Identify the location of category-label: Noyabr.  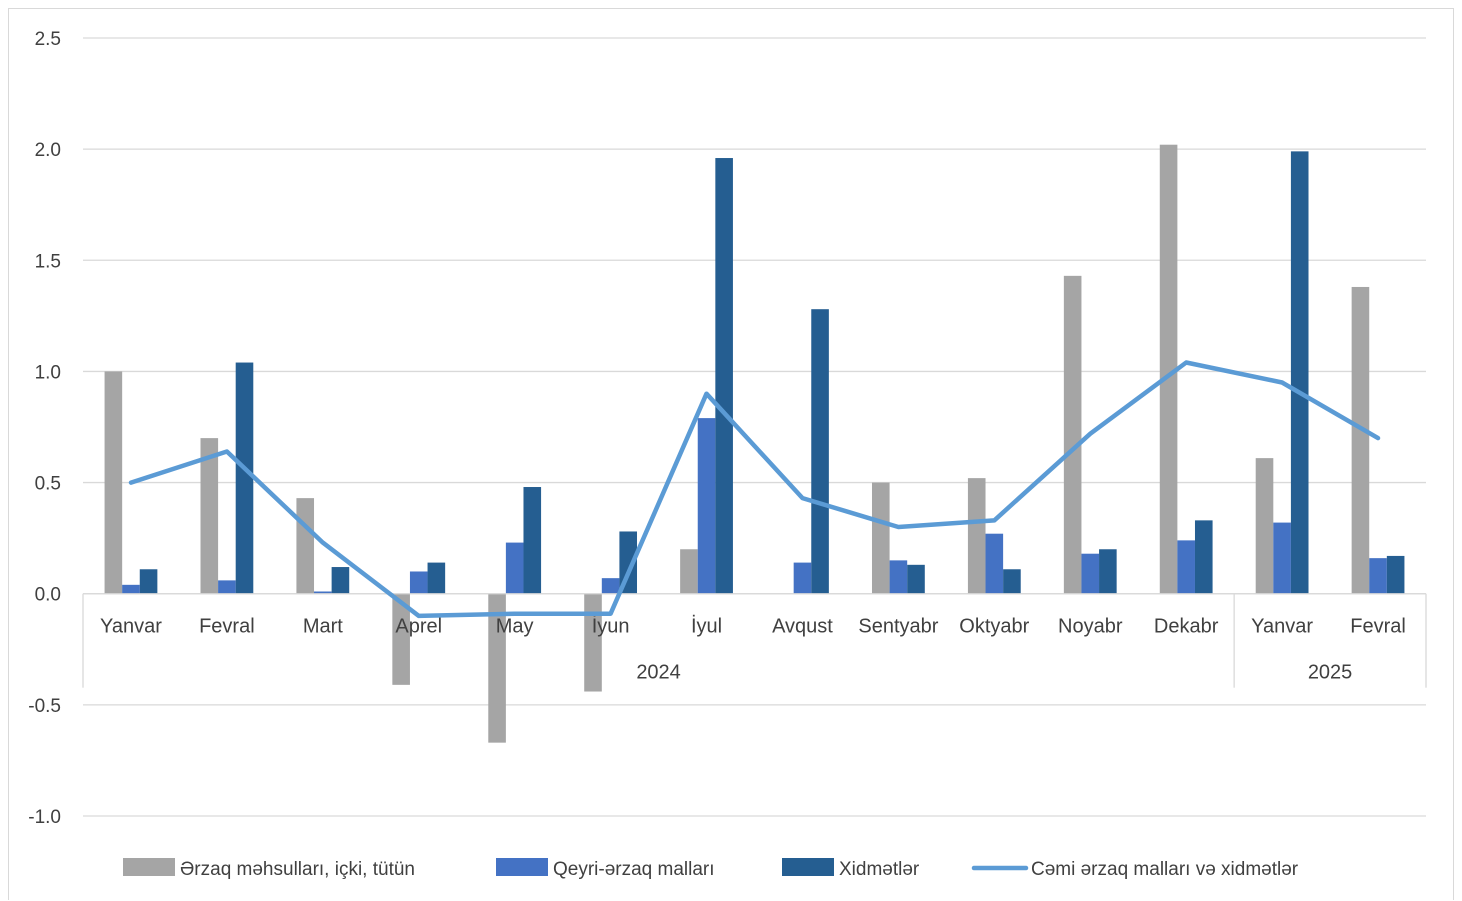
(1090, 627).